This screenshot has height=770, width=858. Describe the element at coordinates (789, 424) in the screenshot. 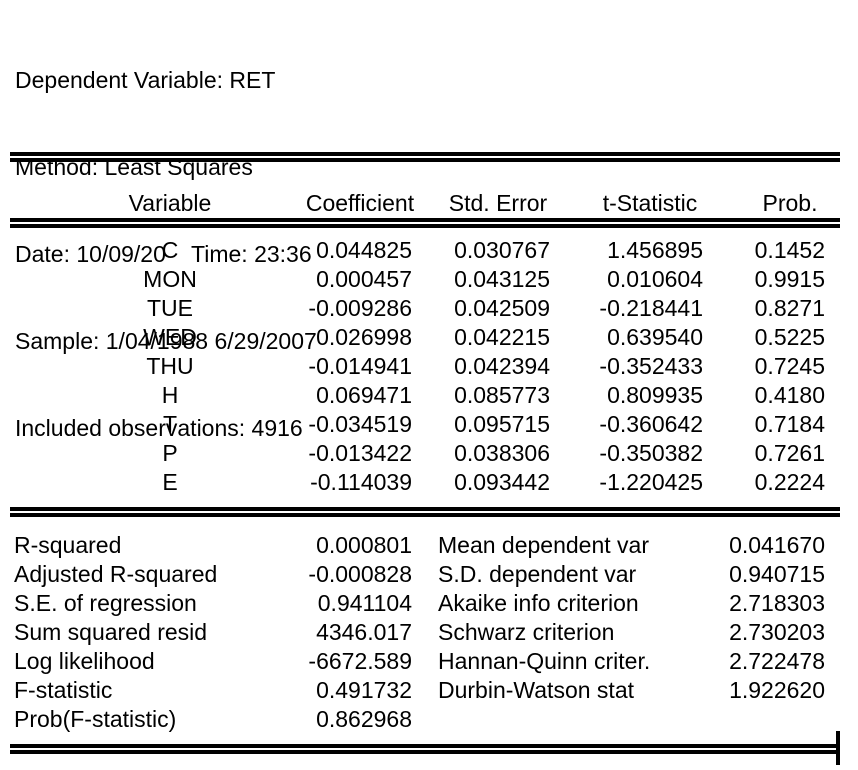

I see `prob-cell: 0.7184` at that location.